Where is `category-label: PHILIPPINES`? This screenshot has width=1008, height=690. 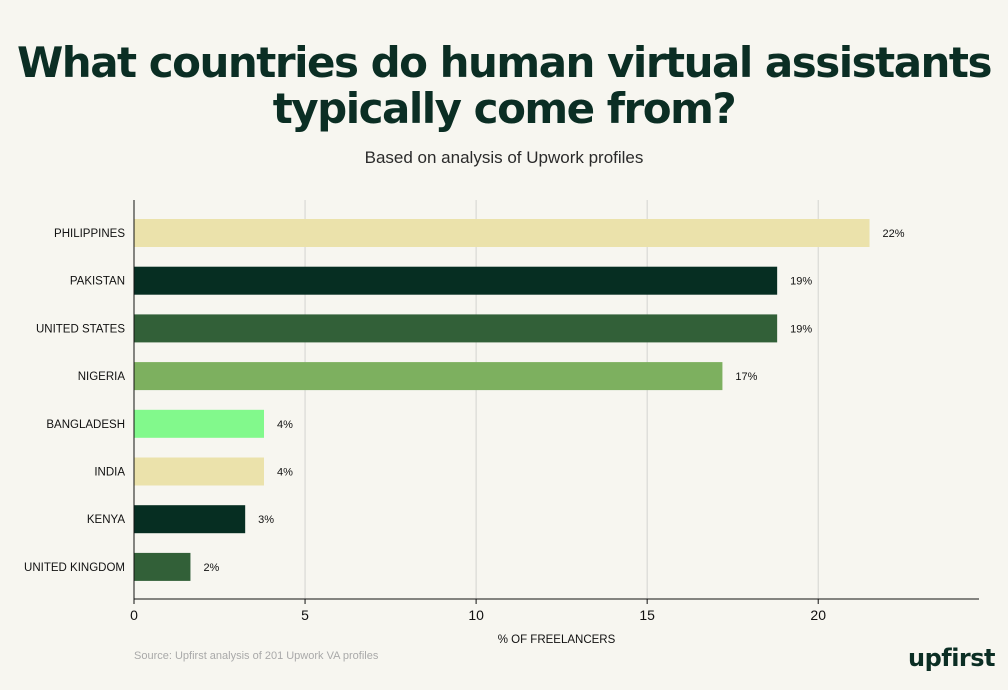 category-label: PHILIPPINES is located at coordinates (89, 234).